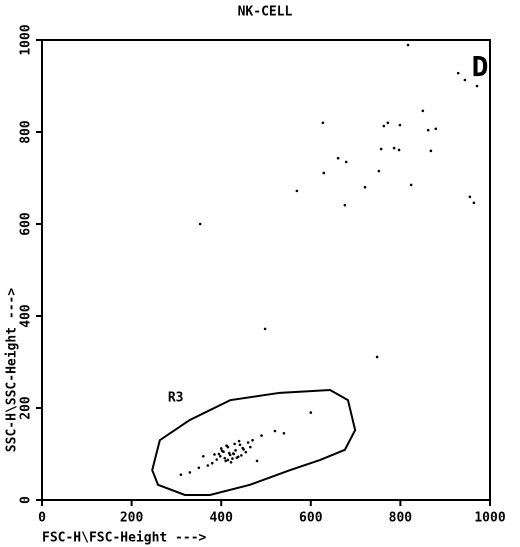  What do you see at coordinates (221, 518) in the screenshot?
I see `x-tick-label: 400` at bounding box center [221, 518].